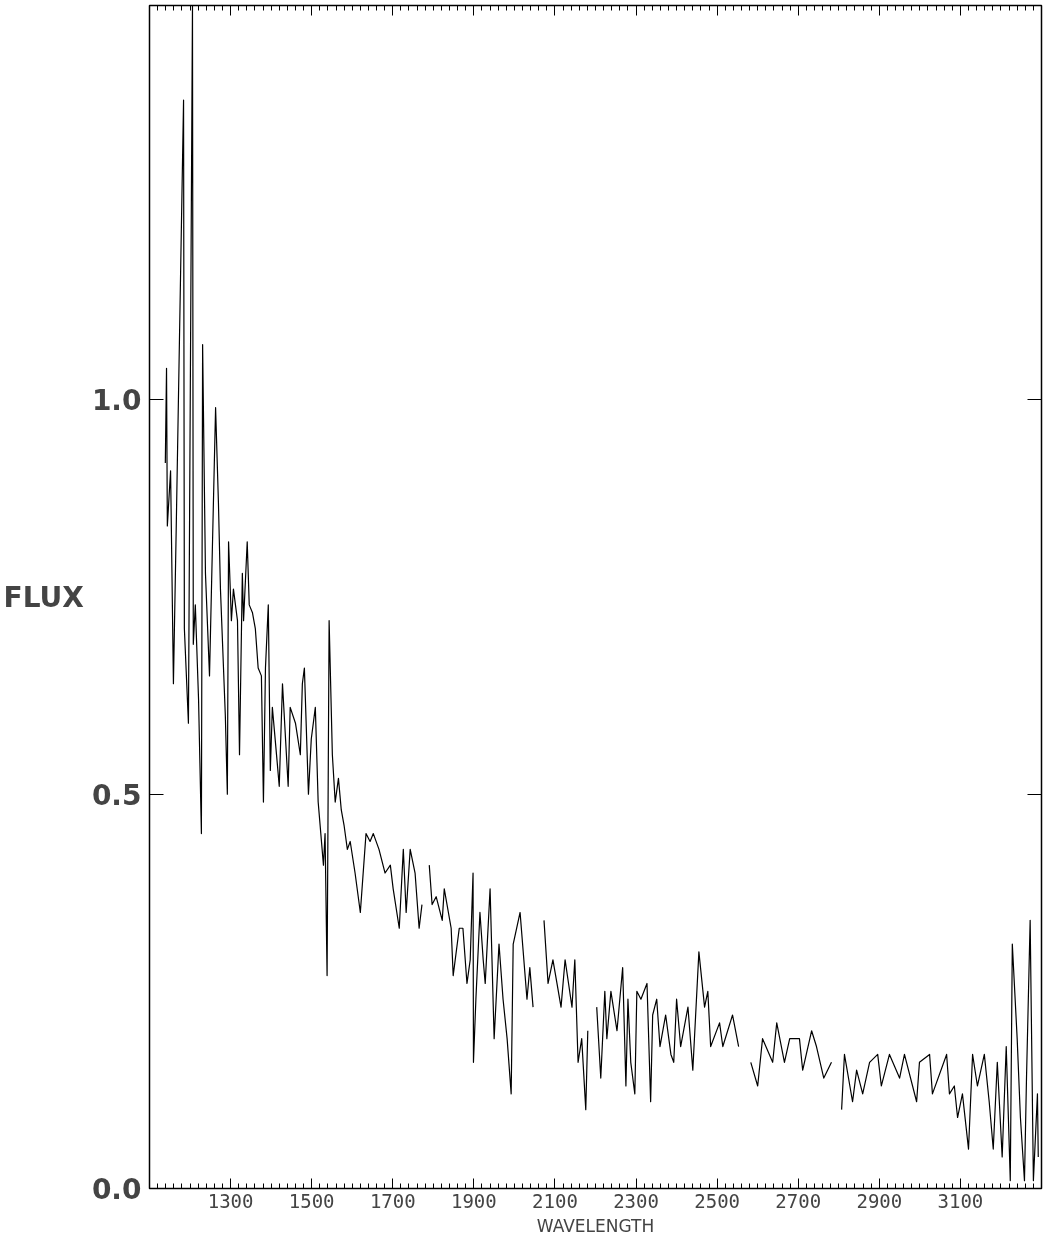  Describe the element at coordinates (116, 1189) in the screenshot. I see `y-tick-label: 0.0` at that location.